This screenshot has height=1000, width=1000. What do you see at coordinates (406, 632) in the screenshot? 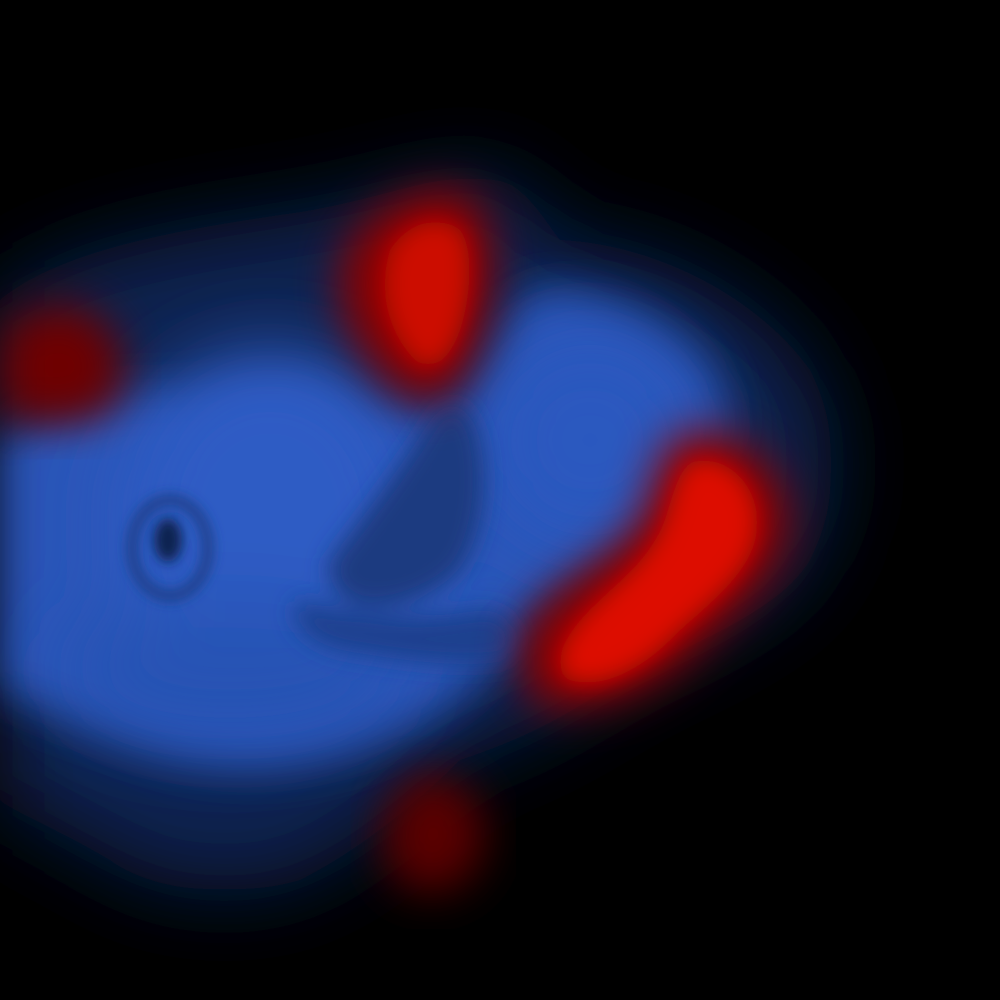
I see `blue-groove-band` at bounding box center [406, 632].